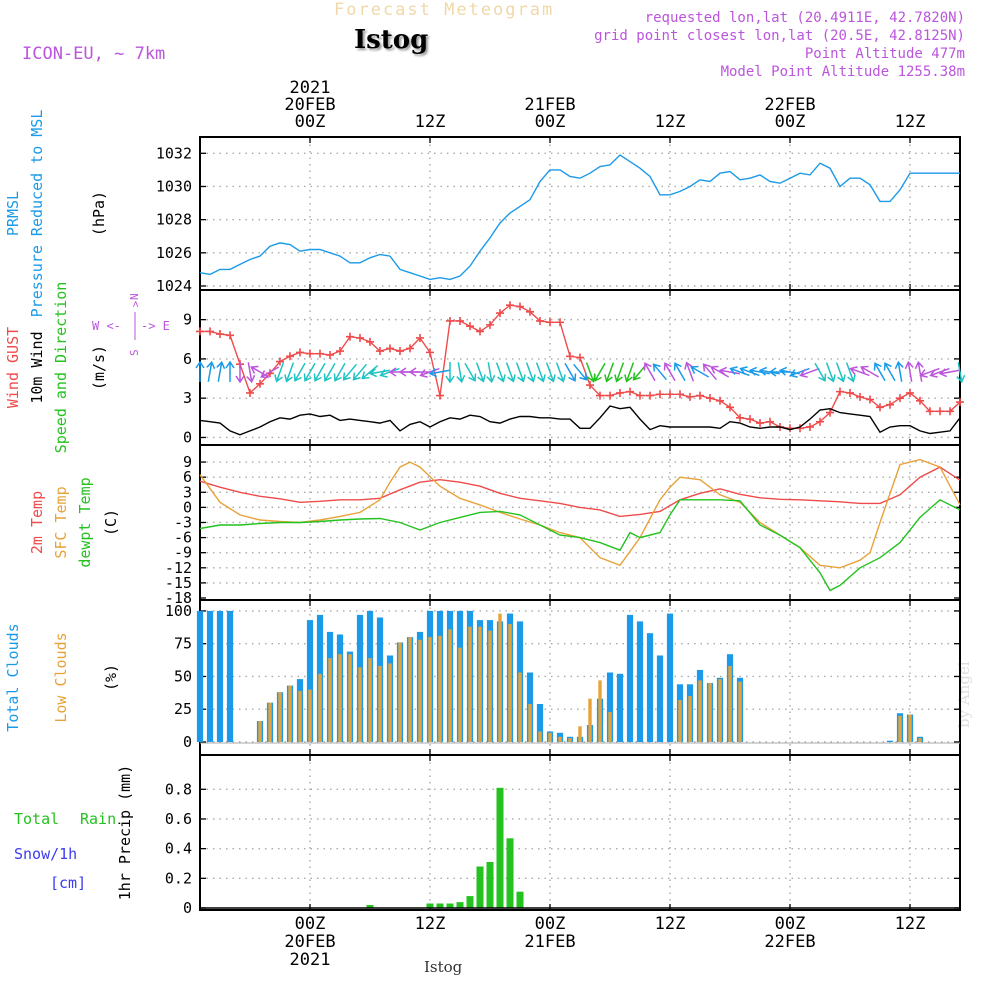  Describe the element at coordinates (804, 18) in the screenshot. I see `requested-location: requested lon,lat (20.4911E, 42.7820N)` at that location.